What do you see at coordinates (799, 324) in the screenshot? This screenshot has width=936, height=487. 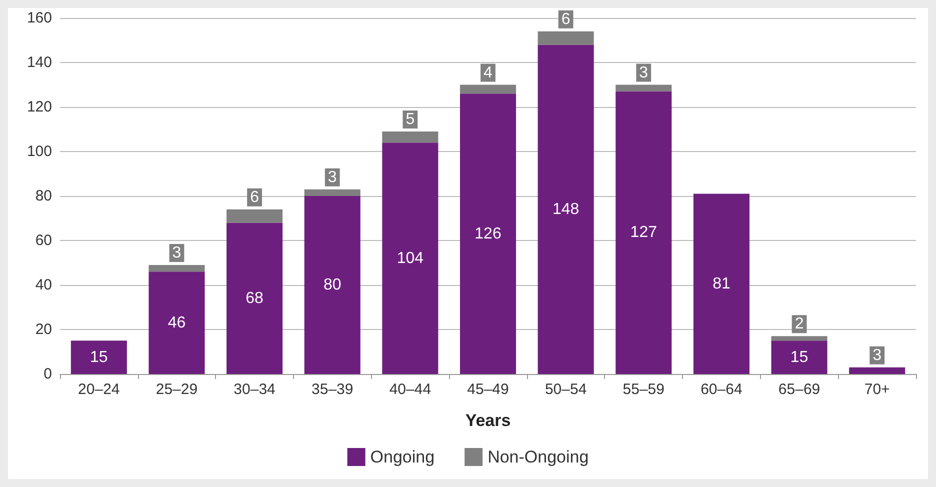 I see `data-label: 2` at bounding box center [799, 324].